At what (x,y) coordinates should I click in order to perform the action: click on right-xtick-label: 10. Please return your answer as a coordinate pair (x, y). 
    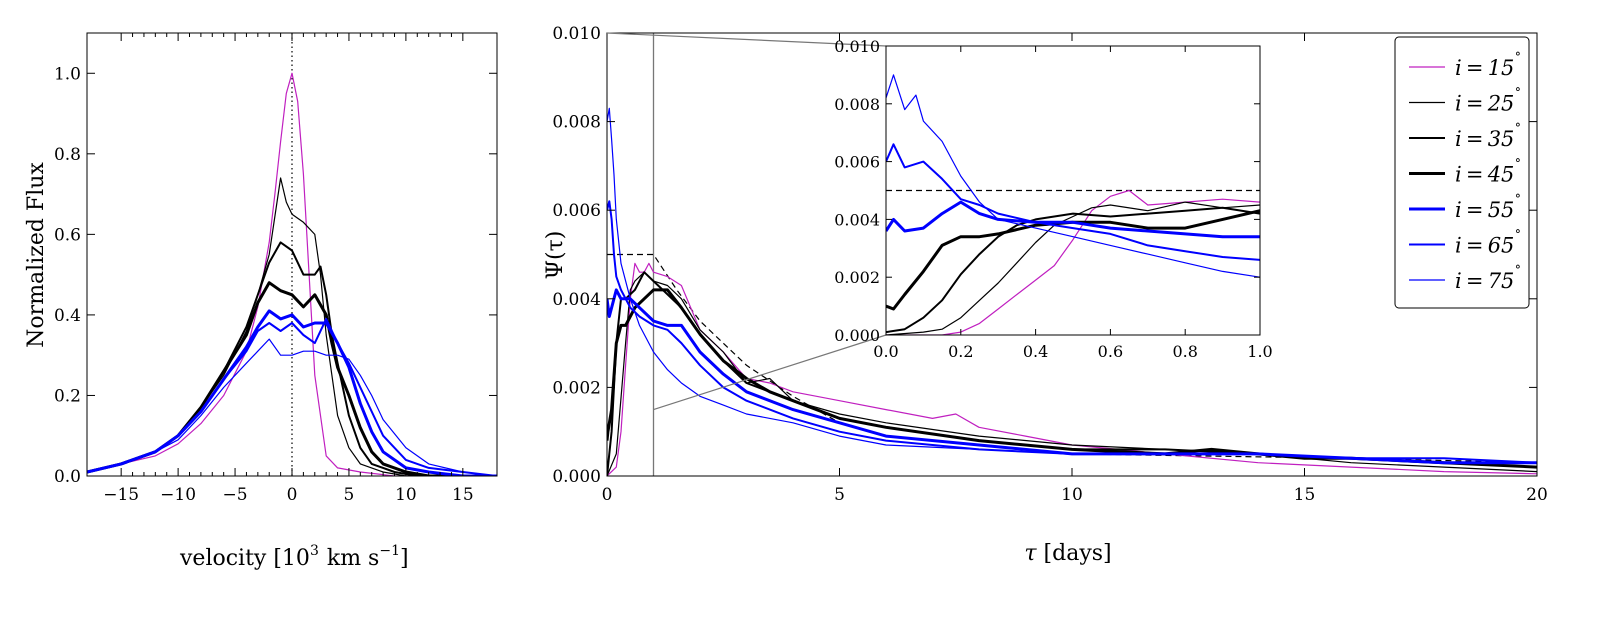
    Looking at the image, I should click on (1072, 495).